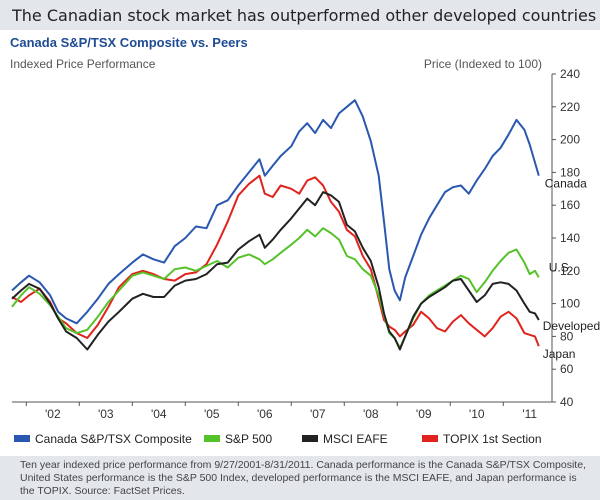 This screenshot has width=600, height=500. I want to click on series-end-label: Japan, so click(559, 354).